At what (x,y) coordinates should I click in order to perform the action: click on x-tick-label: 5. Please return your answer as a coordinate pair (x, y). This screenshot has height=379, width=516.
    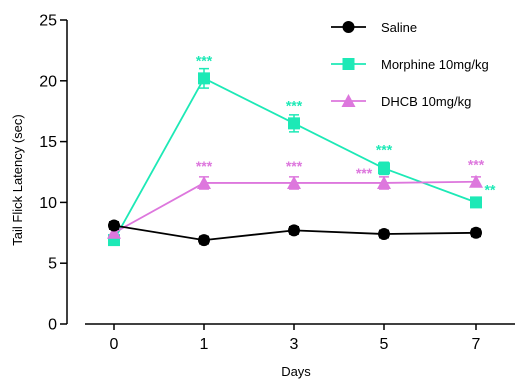
    Looking at the image, I should click on (384, 344).